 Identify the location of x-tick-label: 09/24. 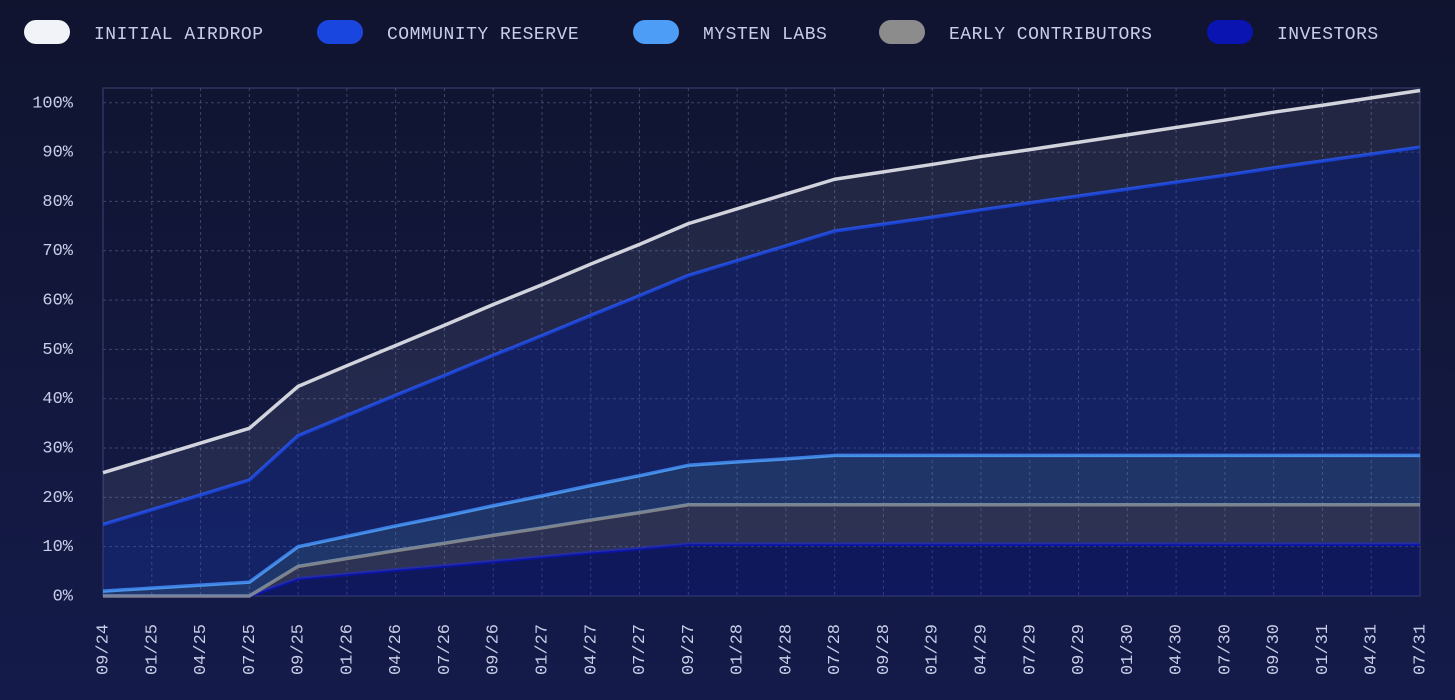
(103, 649).